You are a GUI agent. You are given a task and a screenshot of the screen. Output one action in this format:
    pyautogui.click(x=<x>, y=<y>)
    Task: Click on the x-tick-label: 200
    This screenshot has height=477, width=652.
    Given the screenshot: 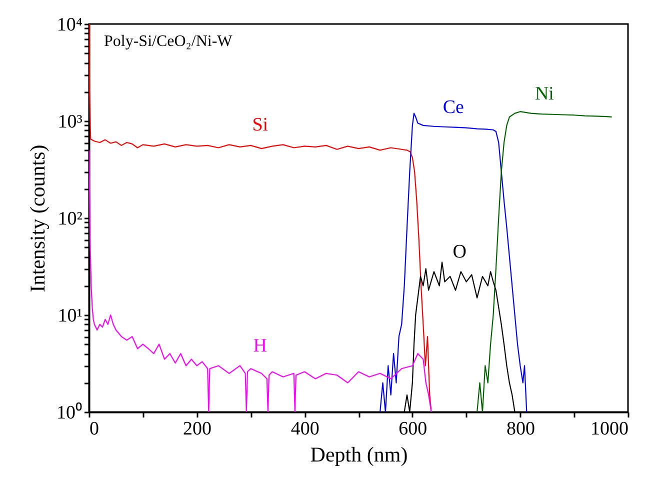 What is the action you would take?
    pyautogui.click(x=197, y=429)
    